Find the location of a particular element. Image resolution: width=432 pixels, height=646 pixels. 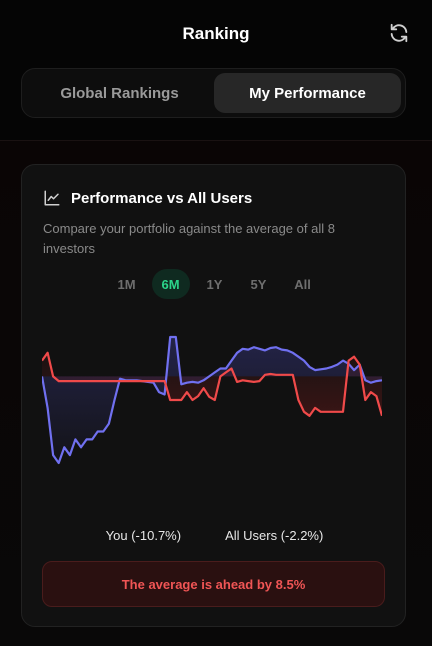

header: Ranking is located at coordinates (216, 34).